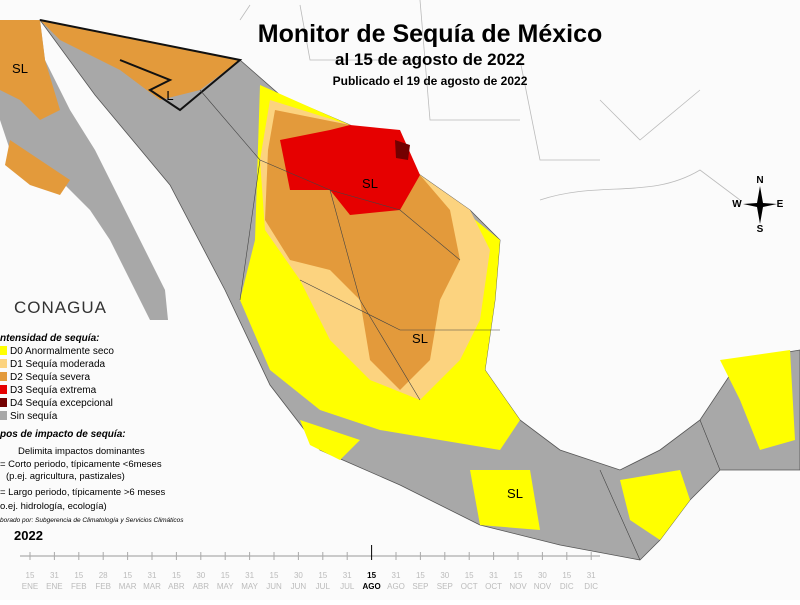 This screenshot has width=800, height=605. What do you see at coordinates (34, 416) in the screenshot?
I see `legend-label: Sin sequía` at bounding box center [34, 416].